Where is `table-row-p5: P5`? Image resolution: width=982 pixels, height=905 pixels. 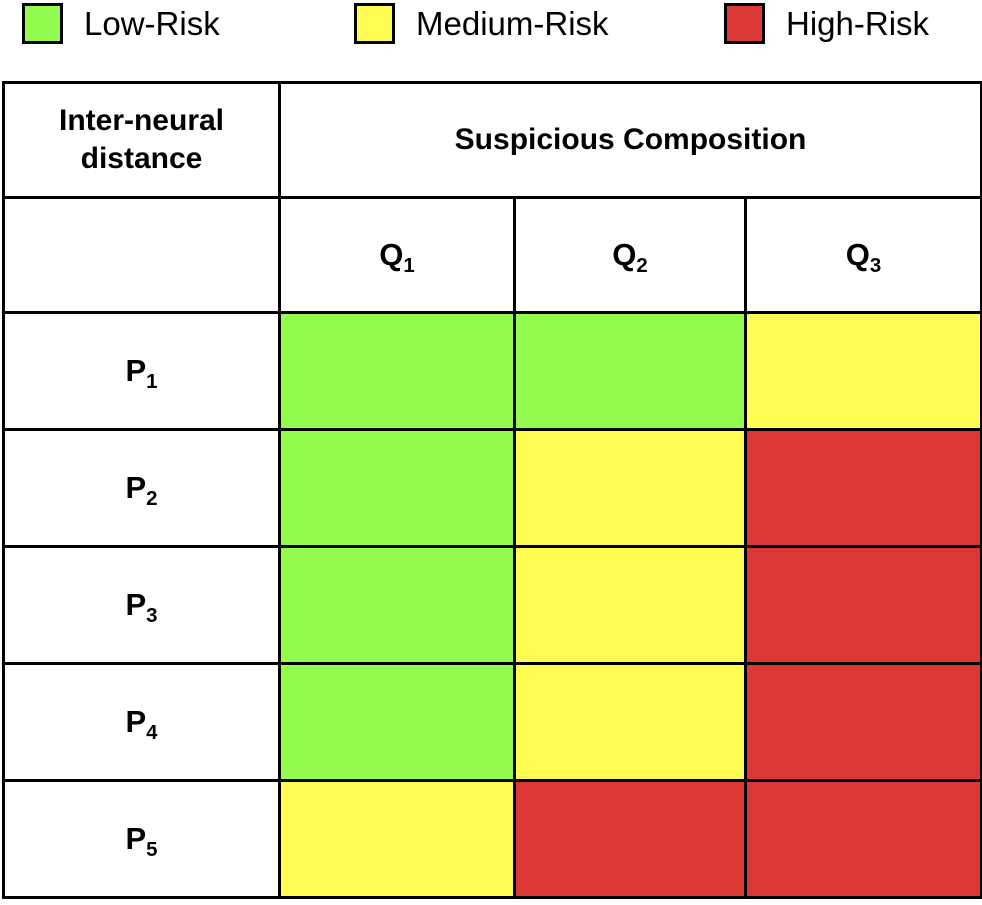 table-row-p5: P5 is located at coordinates (492, 839).